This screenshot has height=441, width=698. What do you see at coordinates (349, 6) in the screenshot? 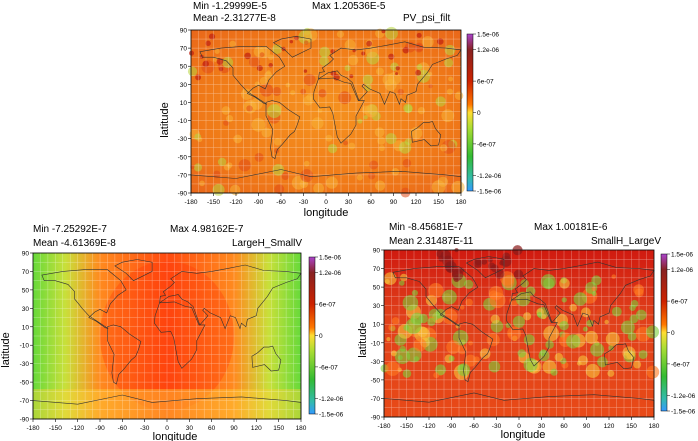
I see `stat-max: Max 1.20536E-5` at bounding box center [349, 6].